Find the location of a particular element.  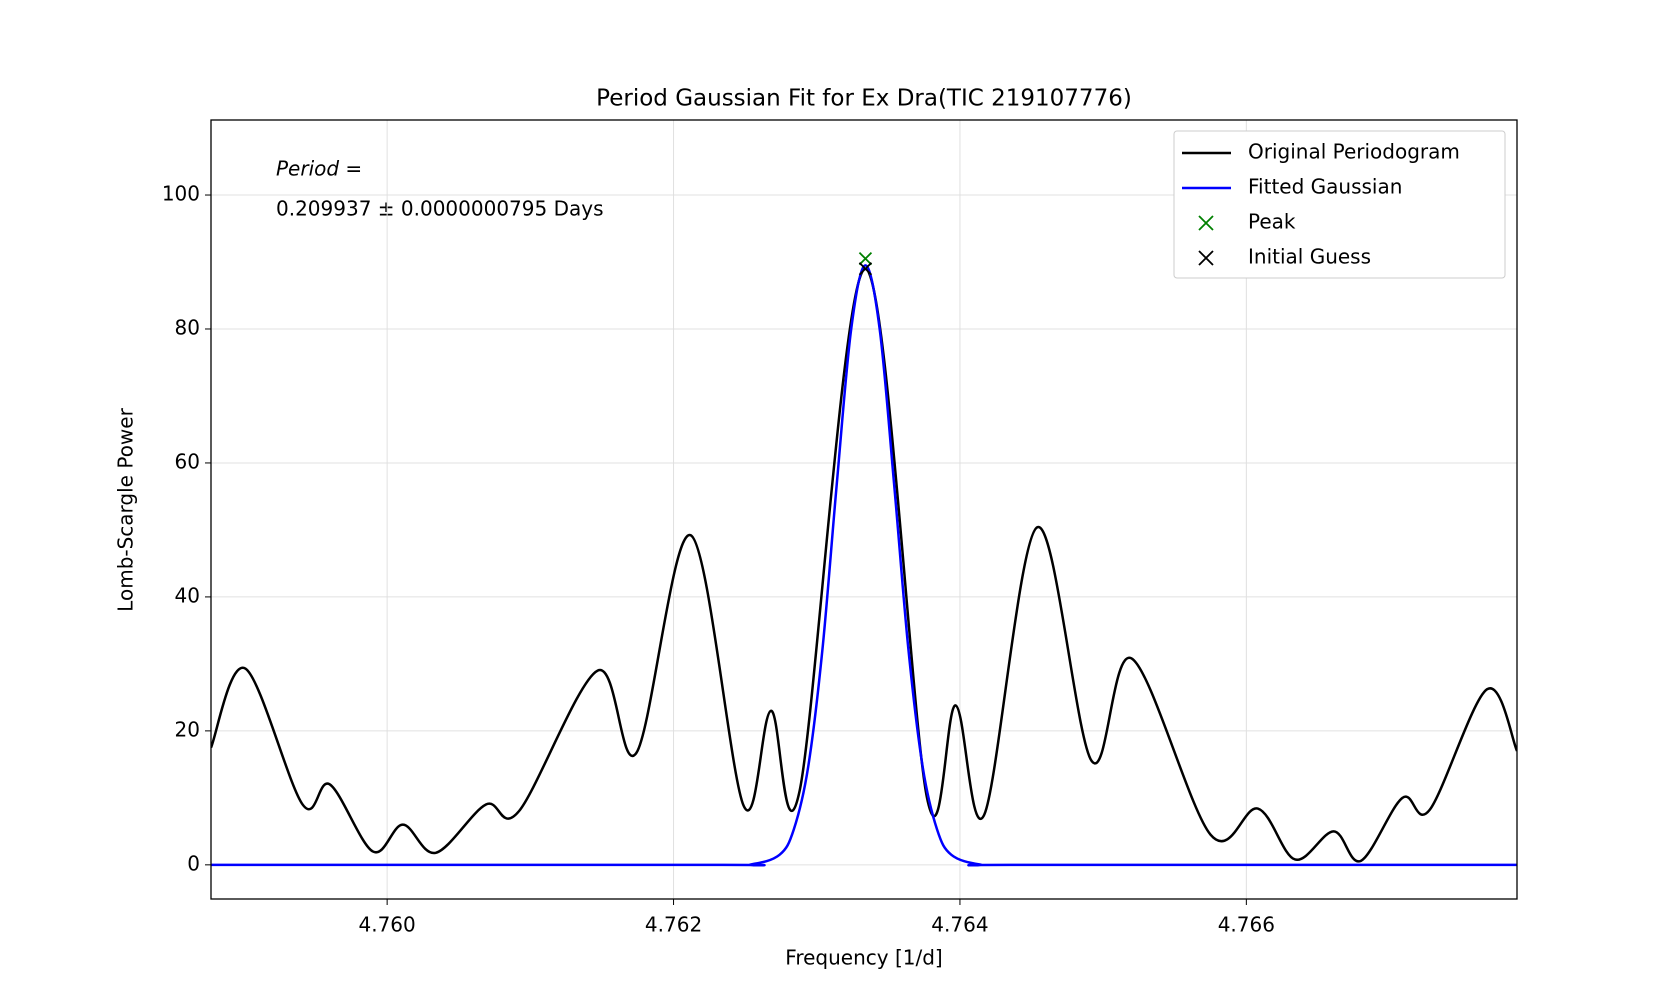

annotation: Period = is located at coordinates (319, 169).